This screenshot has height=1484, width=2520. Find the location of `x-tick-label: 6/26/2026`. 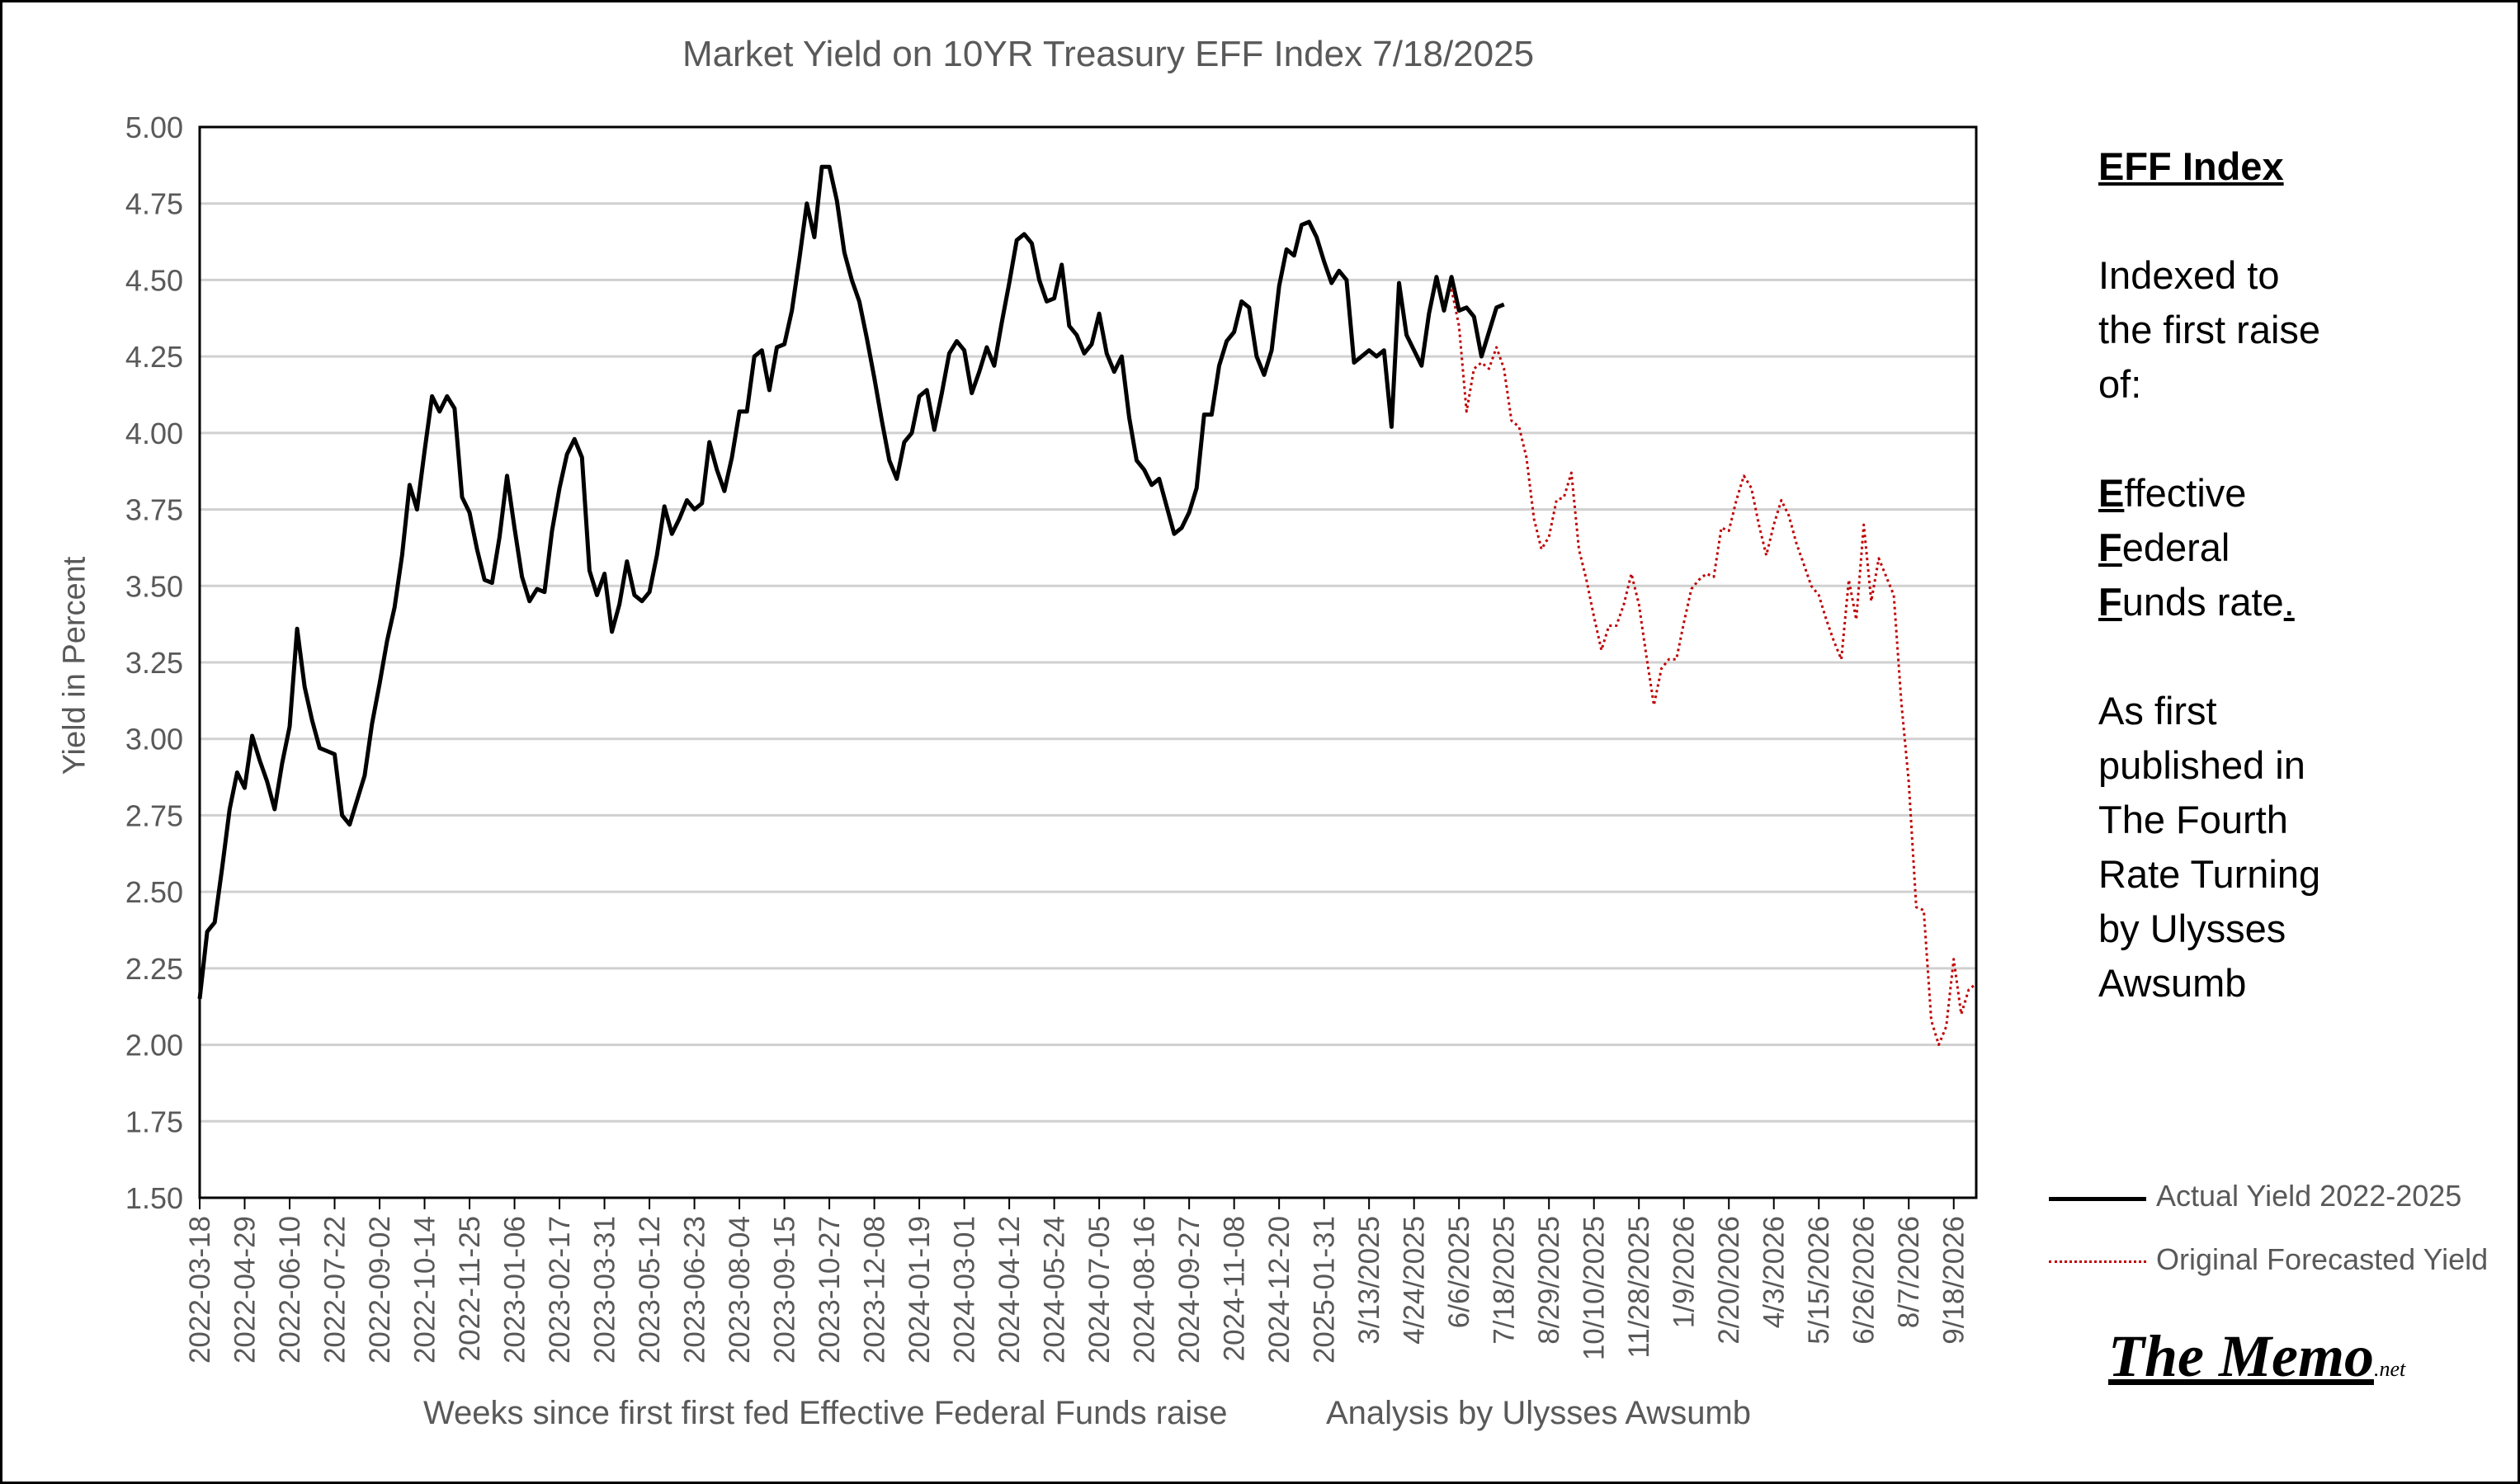

x-tick-label: 6/26/2026 is located at coordinates (1864, 1280).